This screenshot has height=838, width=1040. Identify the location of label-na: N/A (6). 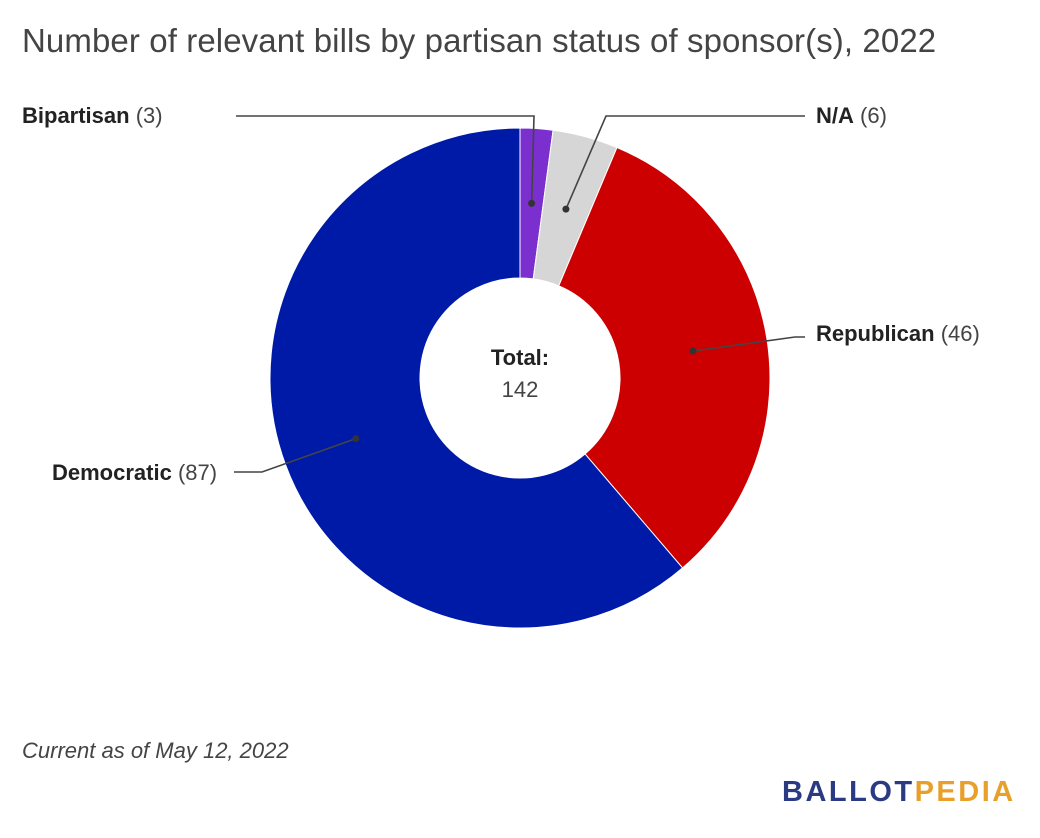
(851, 116).